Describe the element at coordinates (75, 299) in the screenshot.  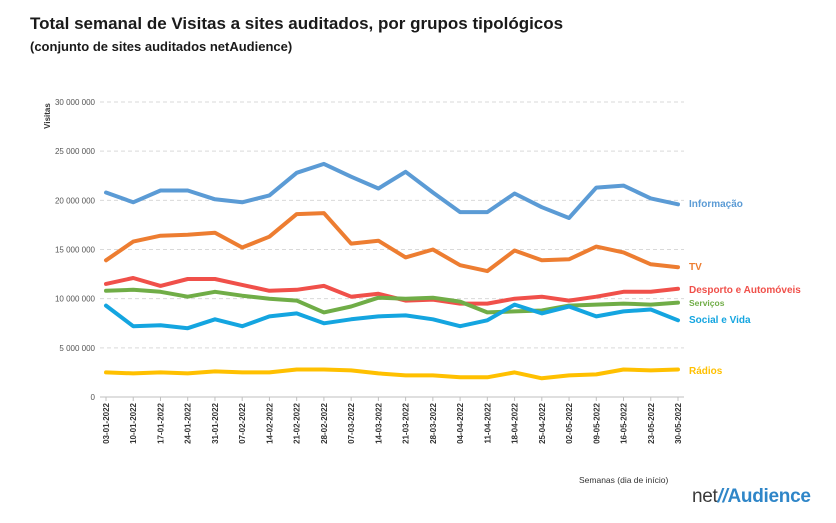
I see `y-tick-label: 10 000 000` at that location.